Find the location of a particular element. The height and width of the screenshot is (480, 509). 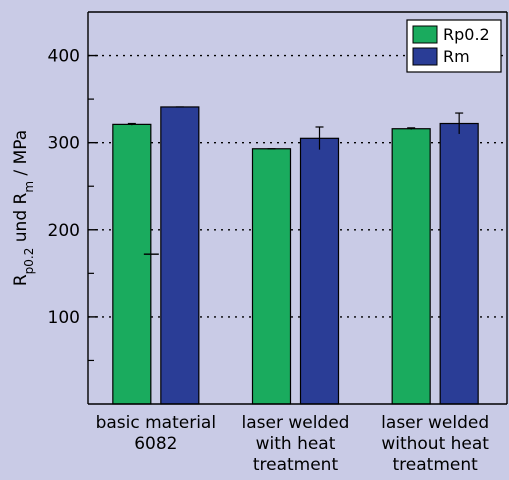

category-label-1-1: with heat is located at coordinates (296, 444).